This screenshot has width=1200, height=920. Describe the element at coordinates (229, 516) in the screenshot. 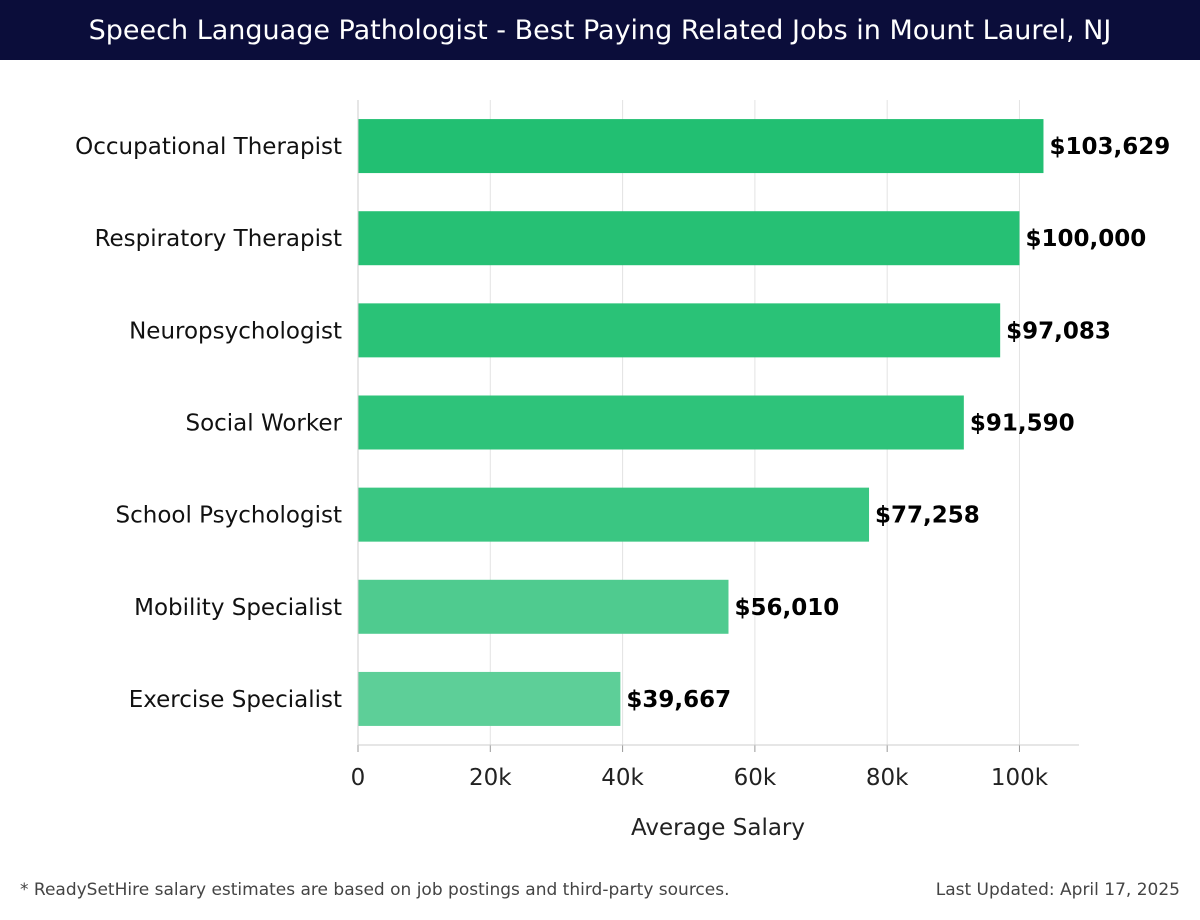

I see `category-label: School Psychologist` at that location.